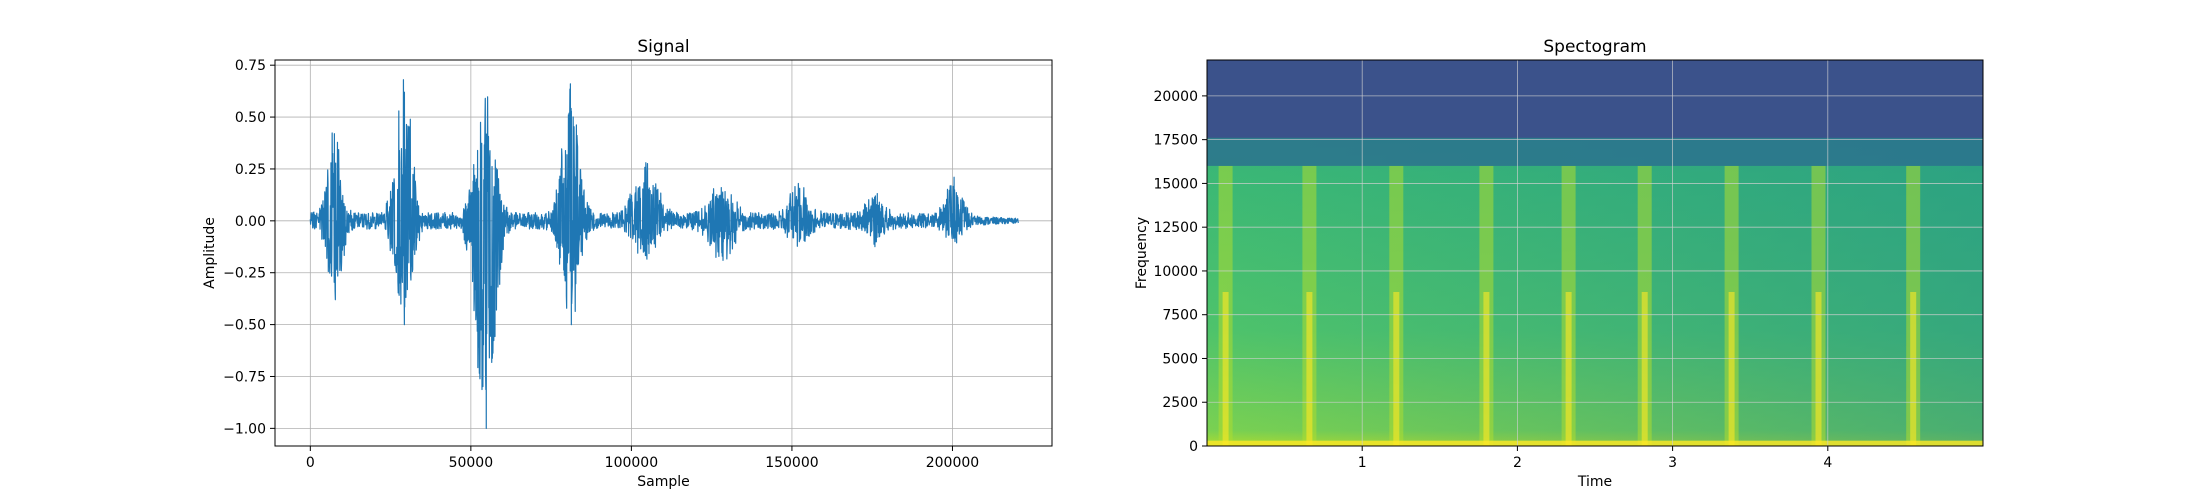 Image resolution: width=2200 pixels, height=500 pixels. Describe the element at coordinates (1672, 463) in the screenshot. I see `spectrogram-x-tick-label: 3` at that location.